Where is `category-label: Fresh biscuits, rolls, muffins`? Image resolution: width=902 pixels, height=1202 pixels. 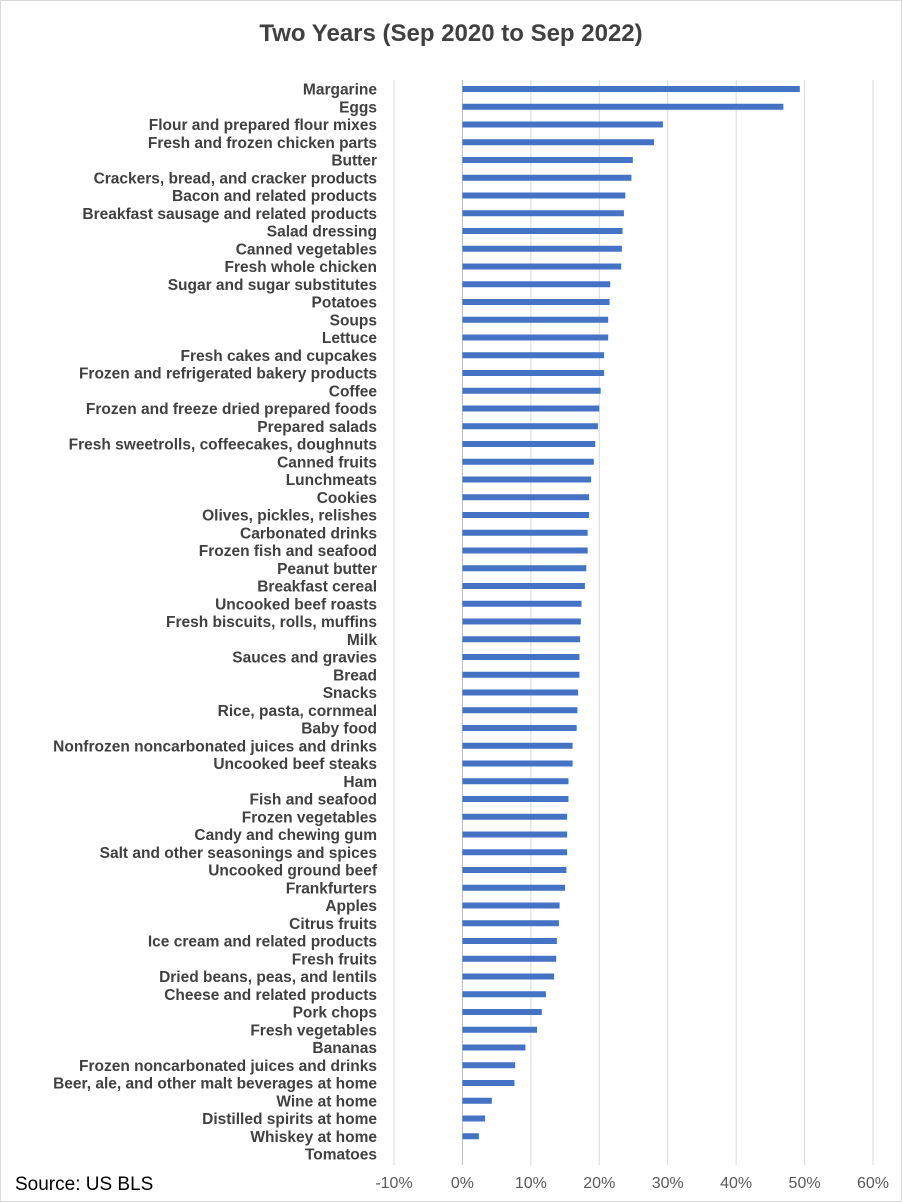 category-label: Fresh biscuits, rolls, muffins is located at coordinates (271, 622).